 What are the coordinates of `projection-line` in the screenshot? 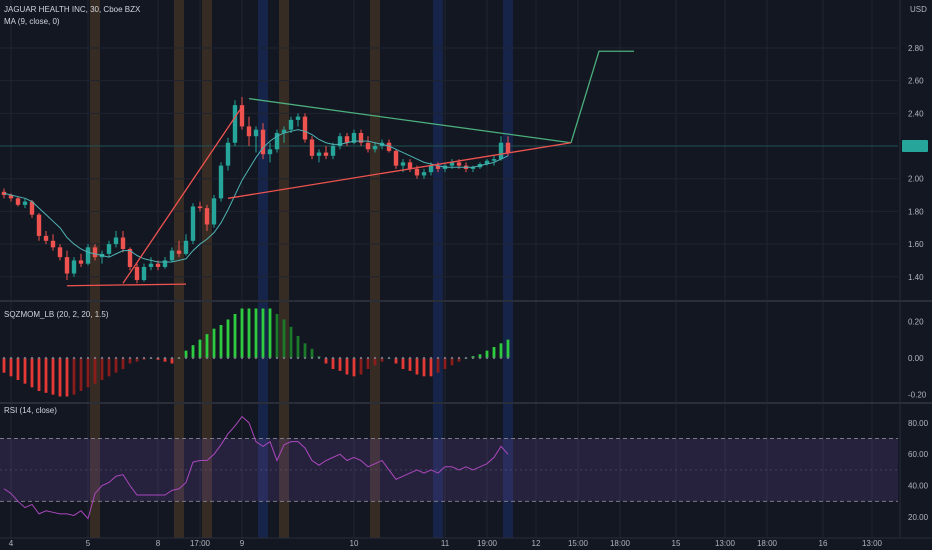 It's located at (602, 96).